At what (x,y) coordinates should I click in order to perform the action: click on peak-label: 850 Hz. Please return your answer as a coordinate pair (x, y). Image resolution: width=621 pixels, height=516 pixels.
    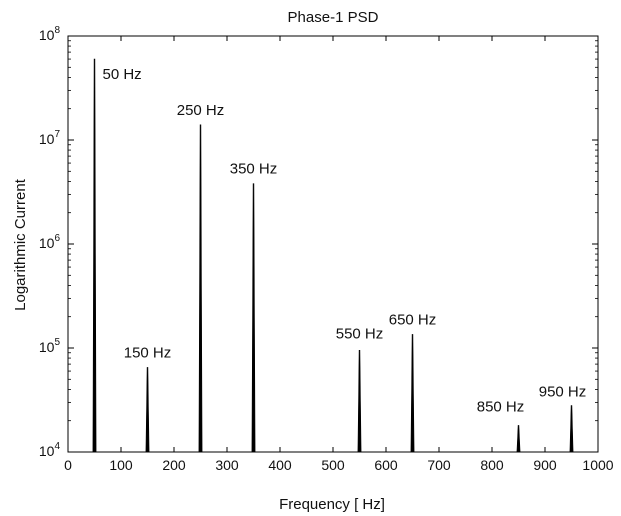
    Looking at the image, I should click on (501, 406).